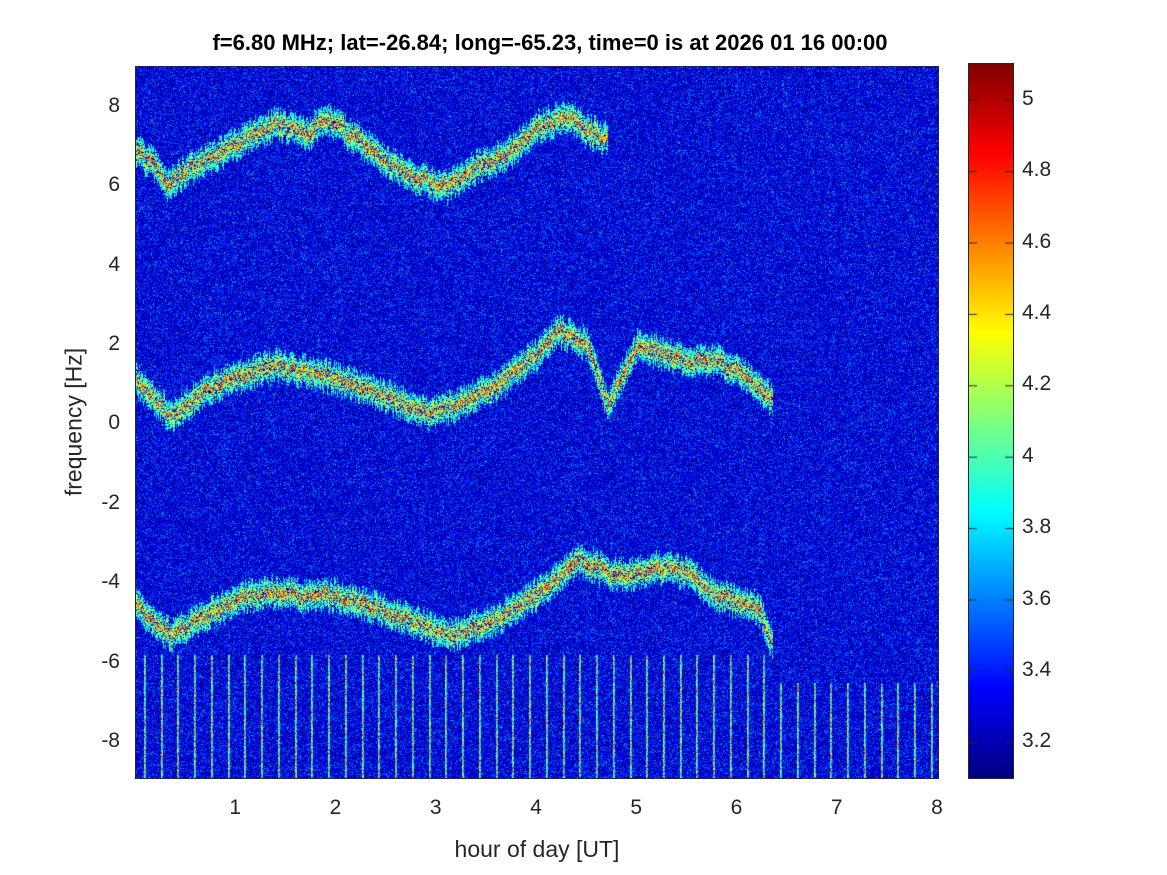 This screenshot has width=1167, height=875. I want to click on y-tick-label: -4, so click(110, 582).